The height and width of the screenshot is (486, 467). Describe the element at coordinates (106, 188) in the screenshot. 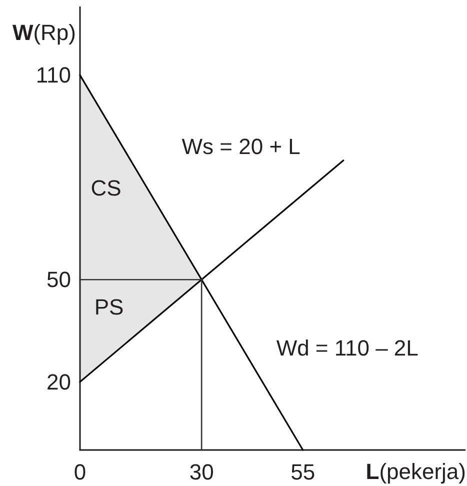

I see `annotation: CS` at that location.